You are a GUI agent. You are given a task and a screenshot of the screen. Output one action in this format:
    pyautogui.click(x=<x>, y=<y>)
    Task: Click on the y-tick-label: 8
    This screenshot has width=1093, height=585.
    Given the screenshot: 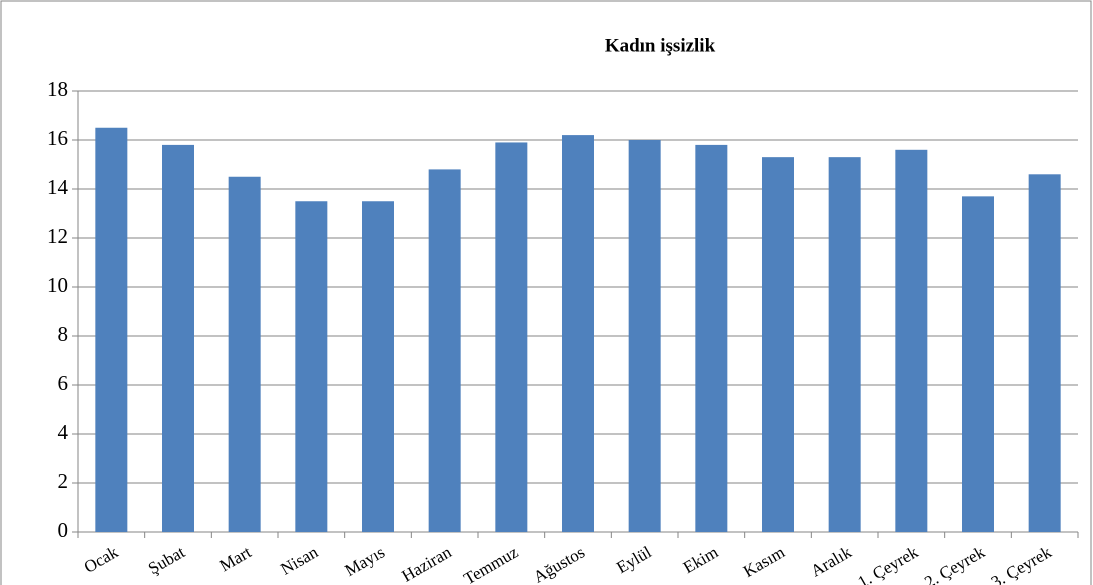 What is the action you would take?
    pyautogui.click(x=63, y=334)
    